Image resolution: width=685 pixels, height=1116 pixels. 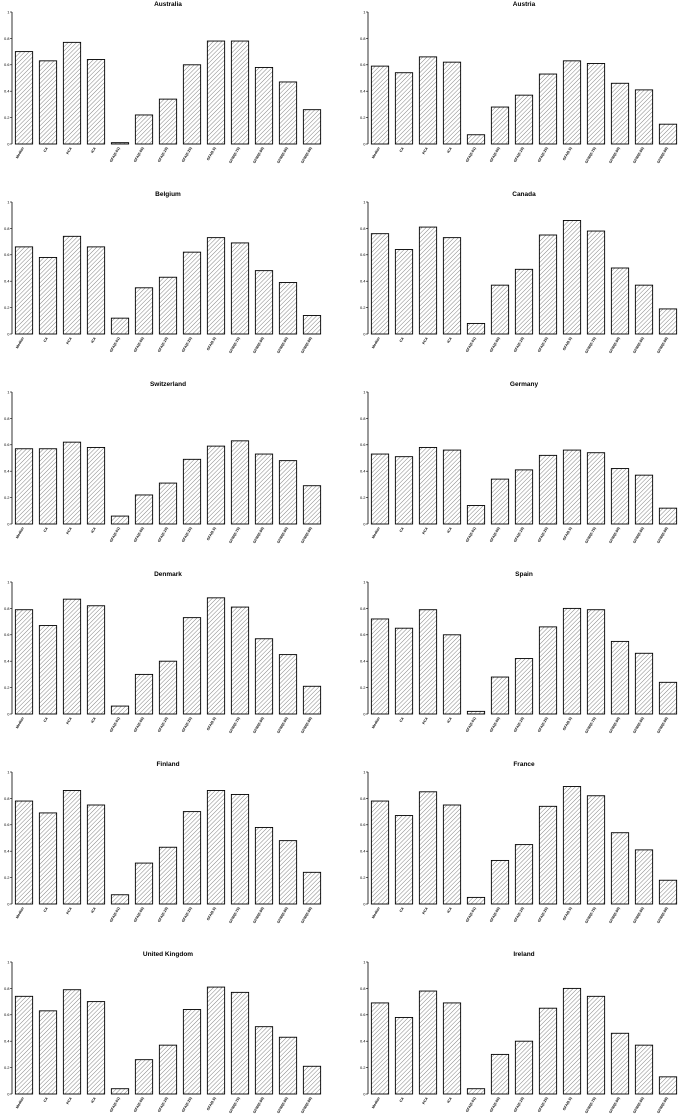 I want to click on y-tick-label: 0.6, so click(x=363, y=254).